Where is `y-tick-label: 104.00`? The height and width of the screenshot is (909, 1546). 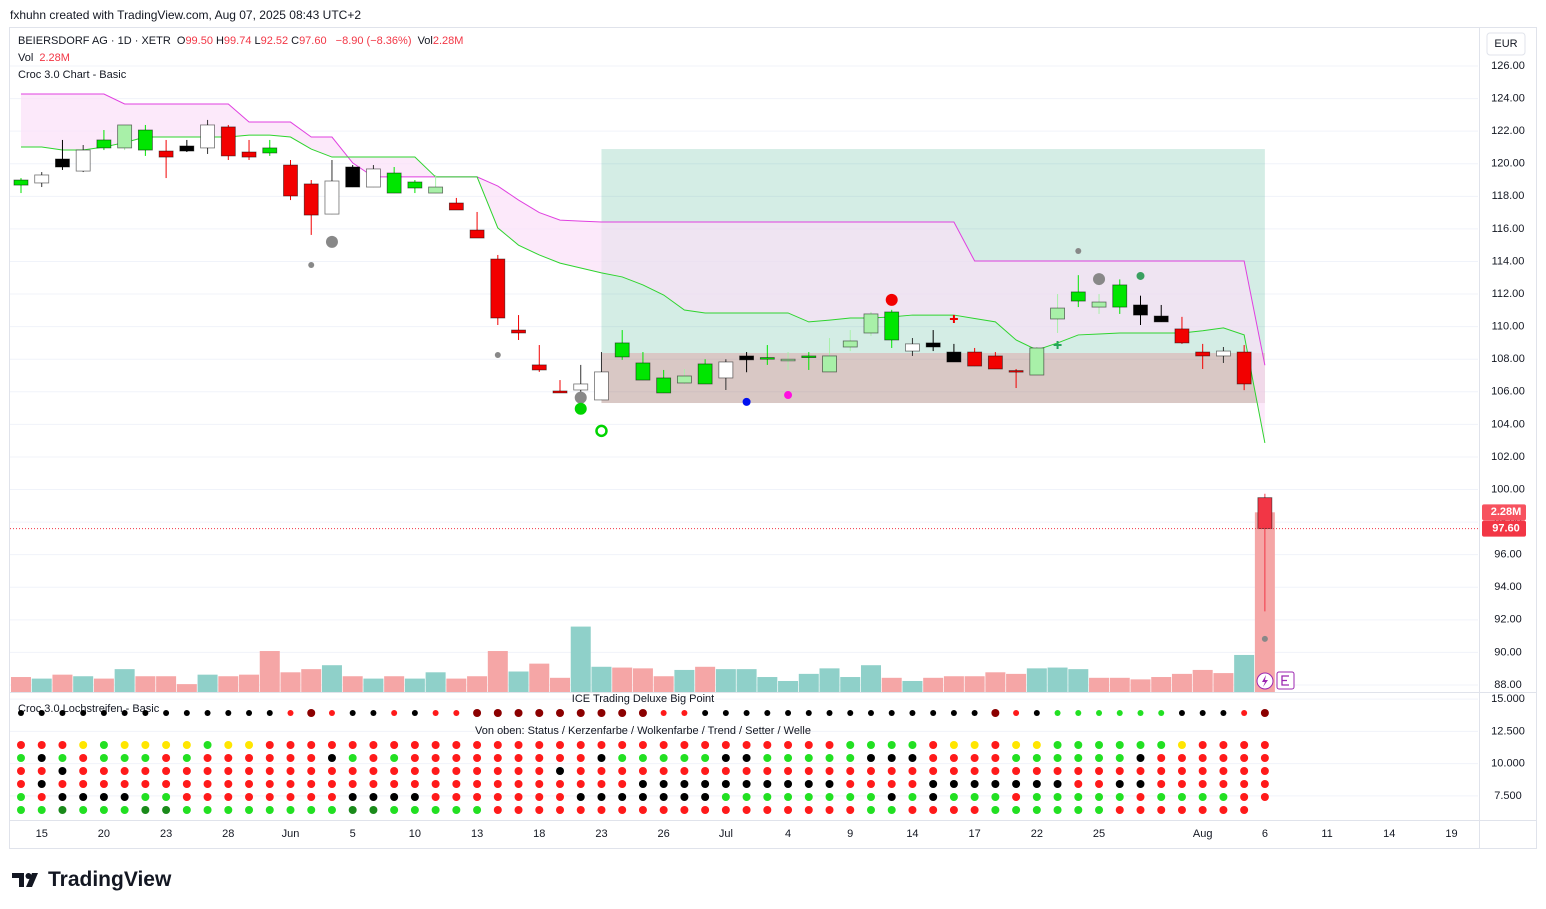 y-tick-label: 104.00 is located at coordinates (1508, 424).